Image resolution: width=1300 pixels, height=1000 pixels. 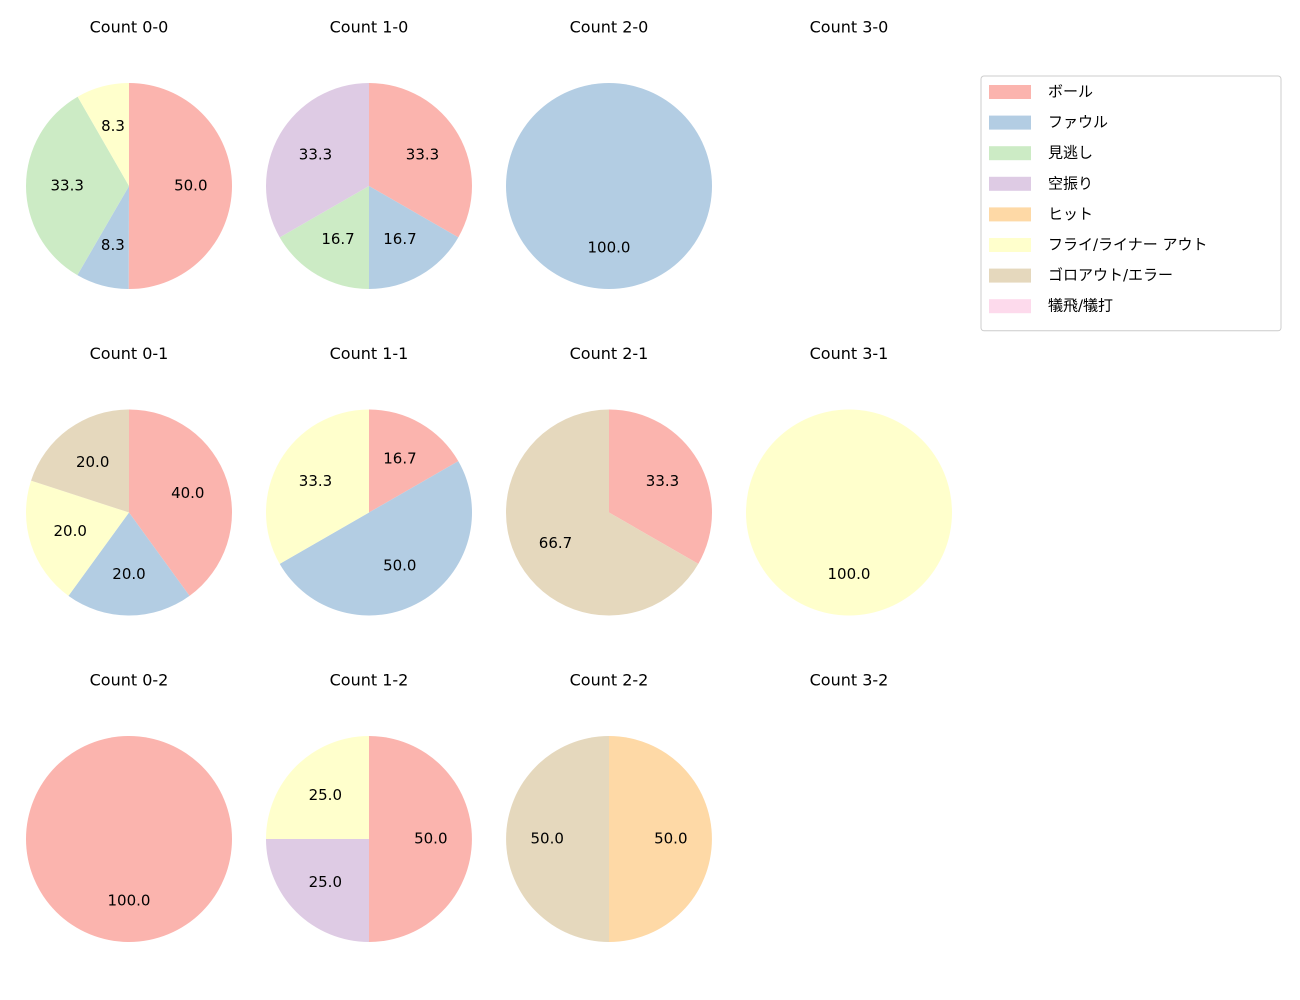 I want to click on legend-label: ヒット, so click(x=1070, y=214).